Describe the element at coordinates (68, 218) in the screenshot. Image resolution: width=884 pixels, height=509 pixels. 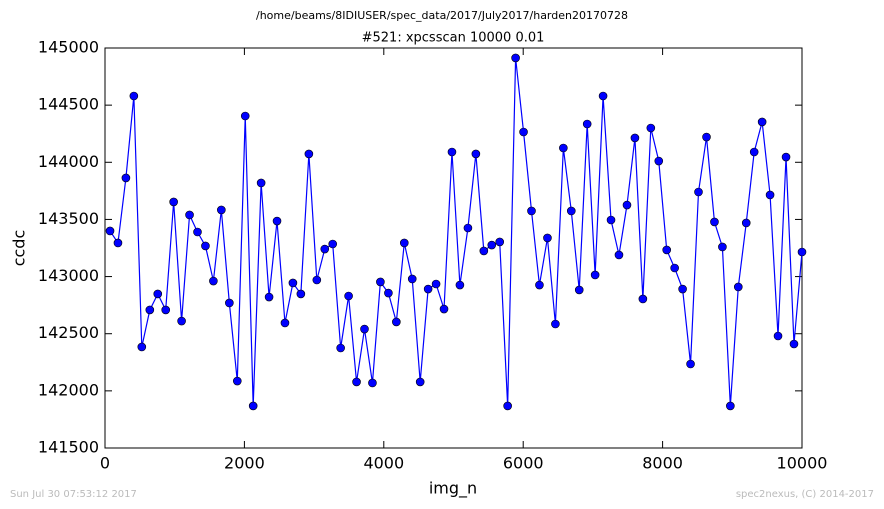
I see `y-tick-label: 143500` at that location.